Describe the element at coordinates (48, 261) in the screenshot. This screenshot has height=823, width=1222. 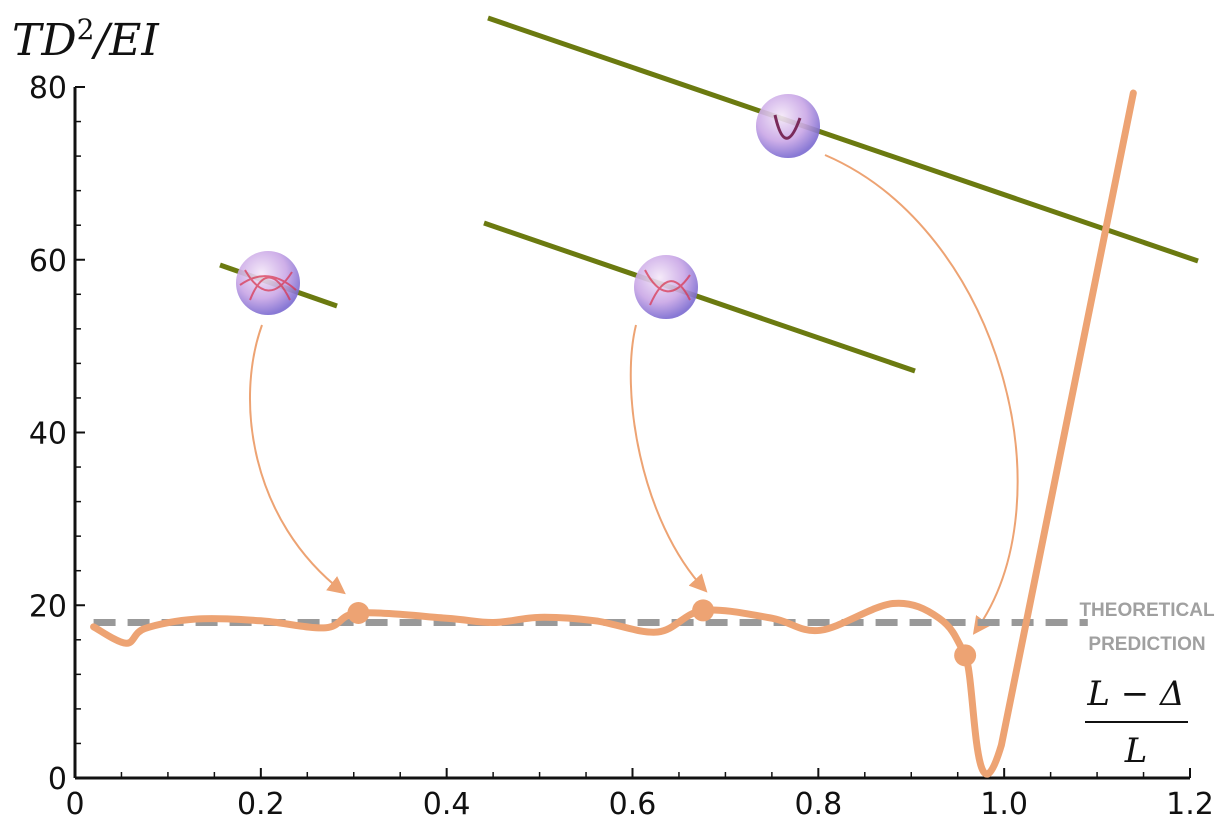
I see `y-tick-label: 60` at that location.